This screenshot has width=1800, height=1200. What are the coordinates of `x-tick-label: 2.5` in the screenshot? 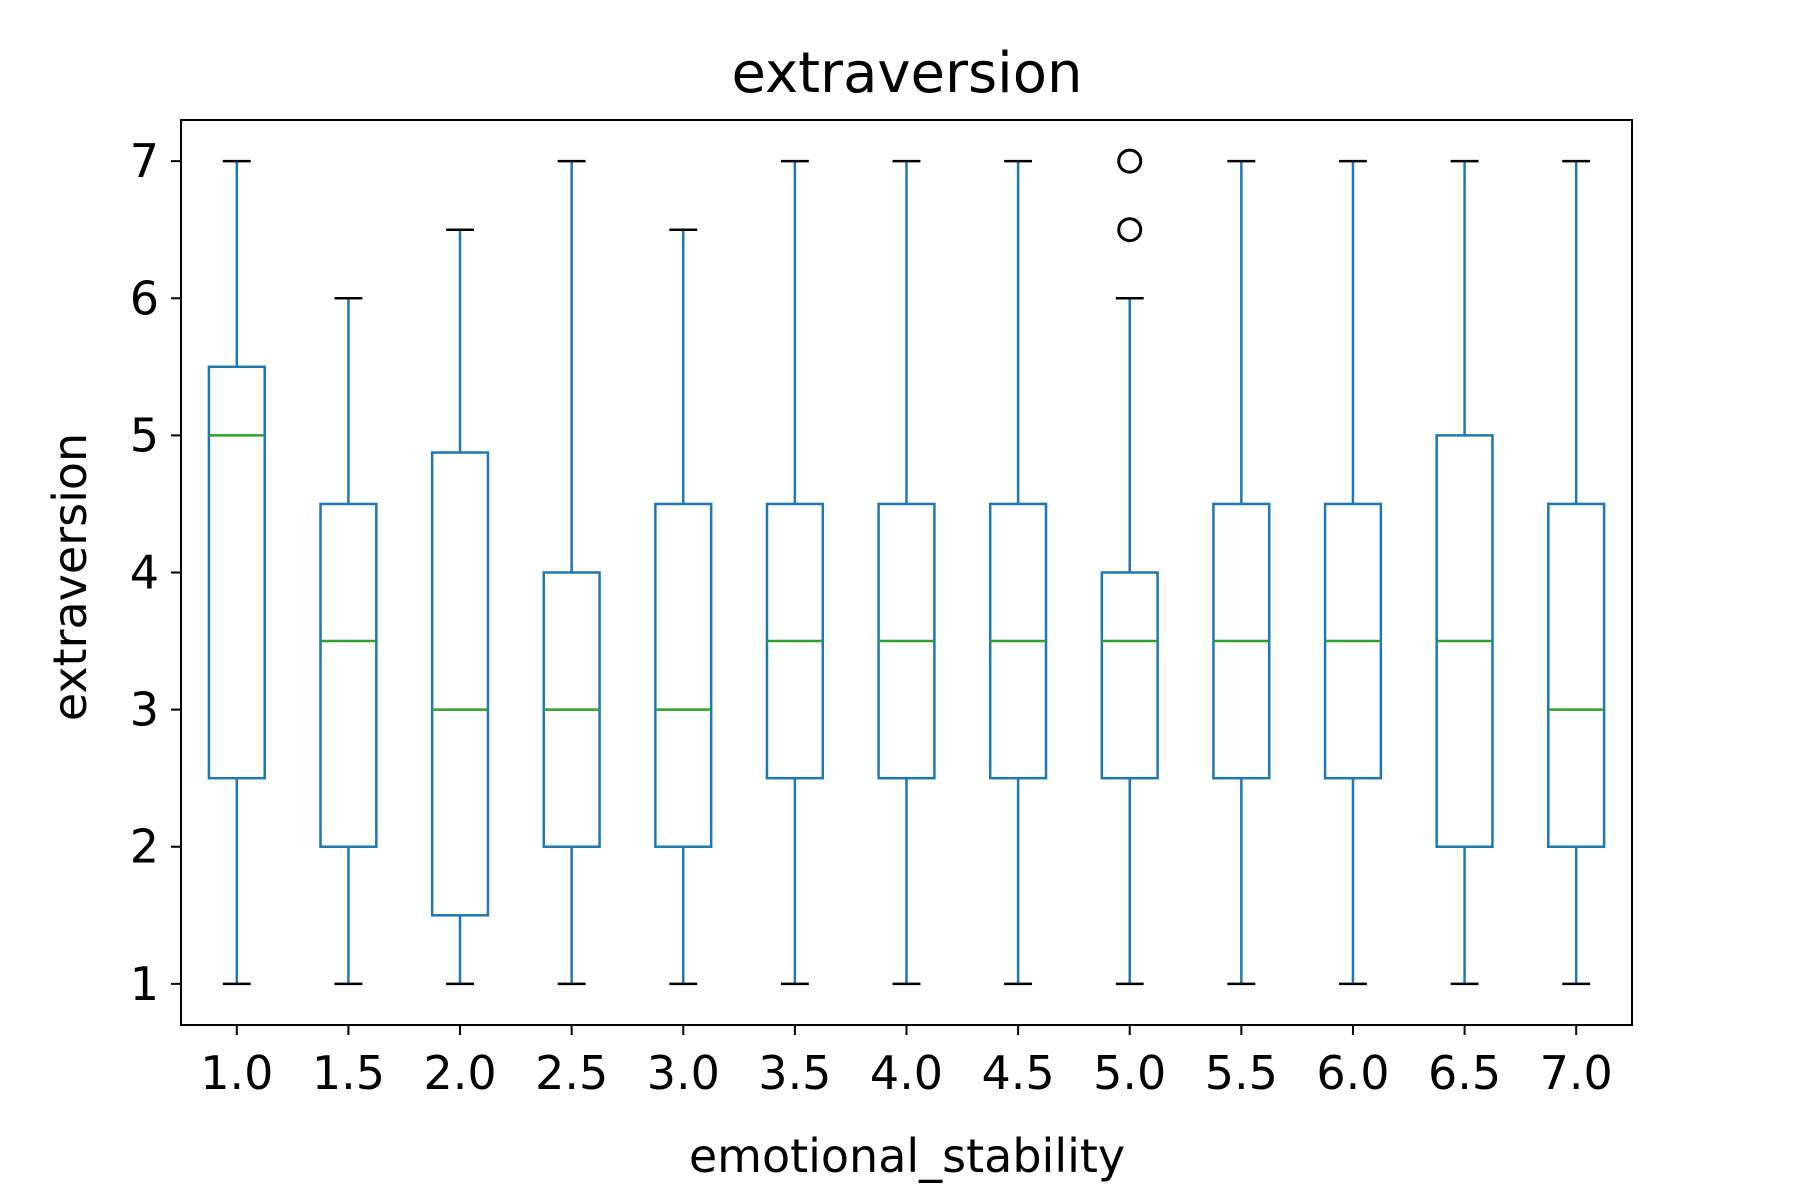 It's located at (571, 1073).